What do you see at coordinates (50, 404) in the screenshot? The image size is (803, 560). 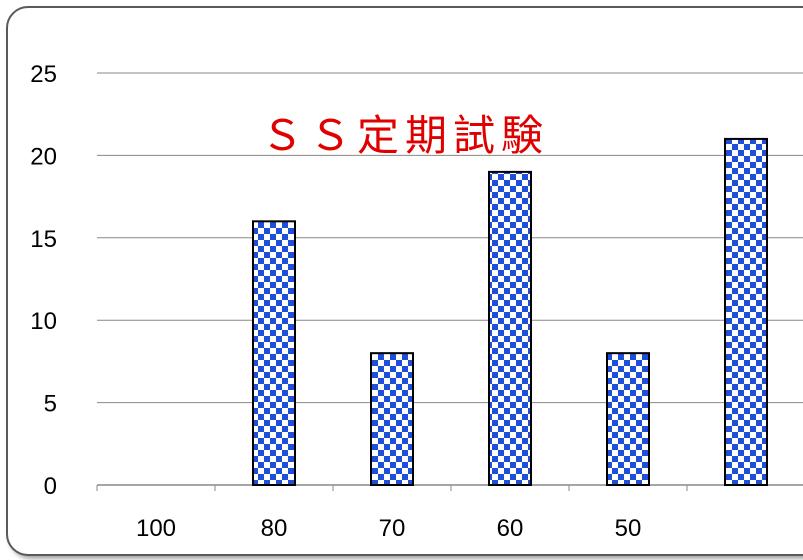 I see `y-tick-label: 5` at bounding box center [50, 404].